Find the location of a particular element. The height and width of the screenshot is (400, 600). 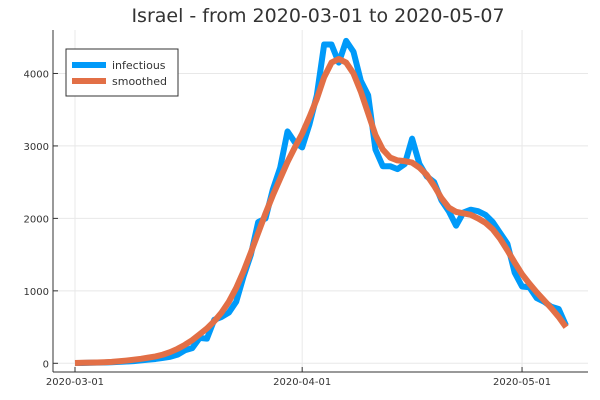

legend-label-smoothed: smoothed is located at coordinates (139, 81).